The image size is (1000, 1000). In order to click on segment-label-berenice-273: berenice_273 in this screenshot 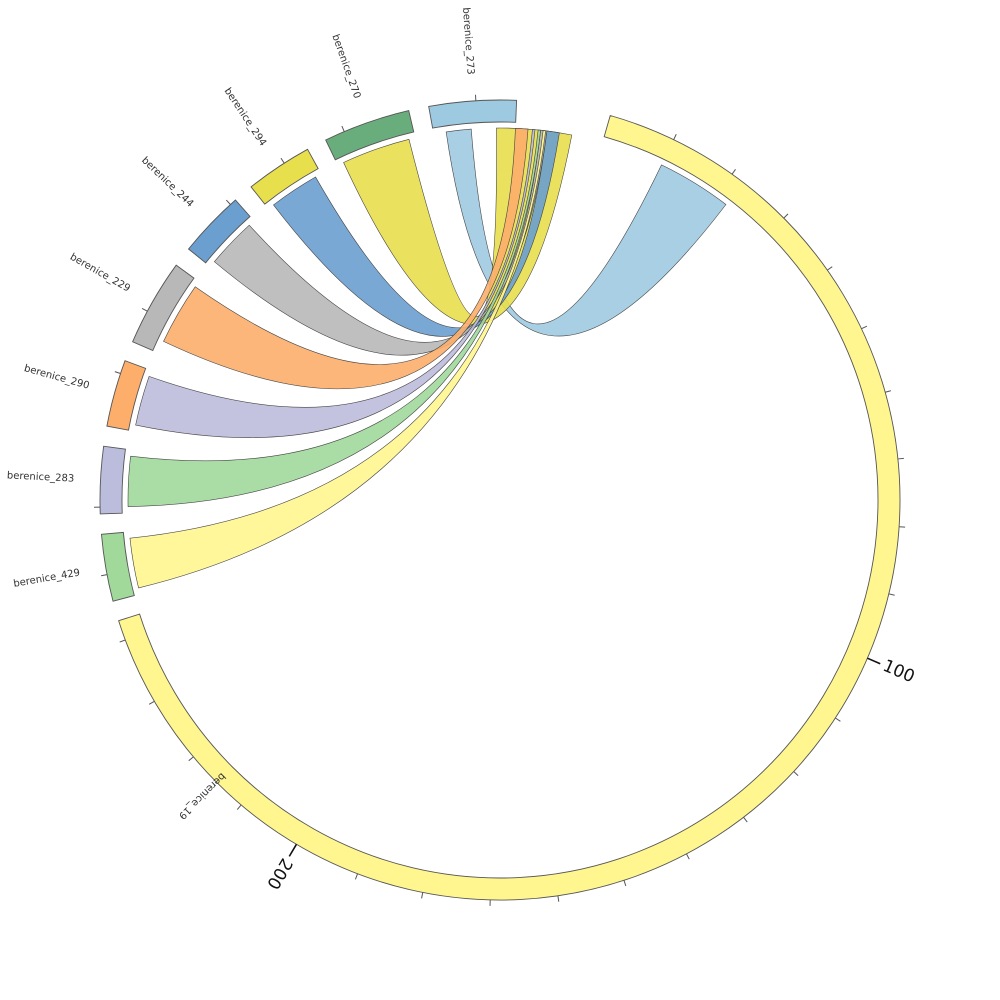, I will do `click(468, 41)`.